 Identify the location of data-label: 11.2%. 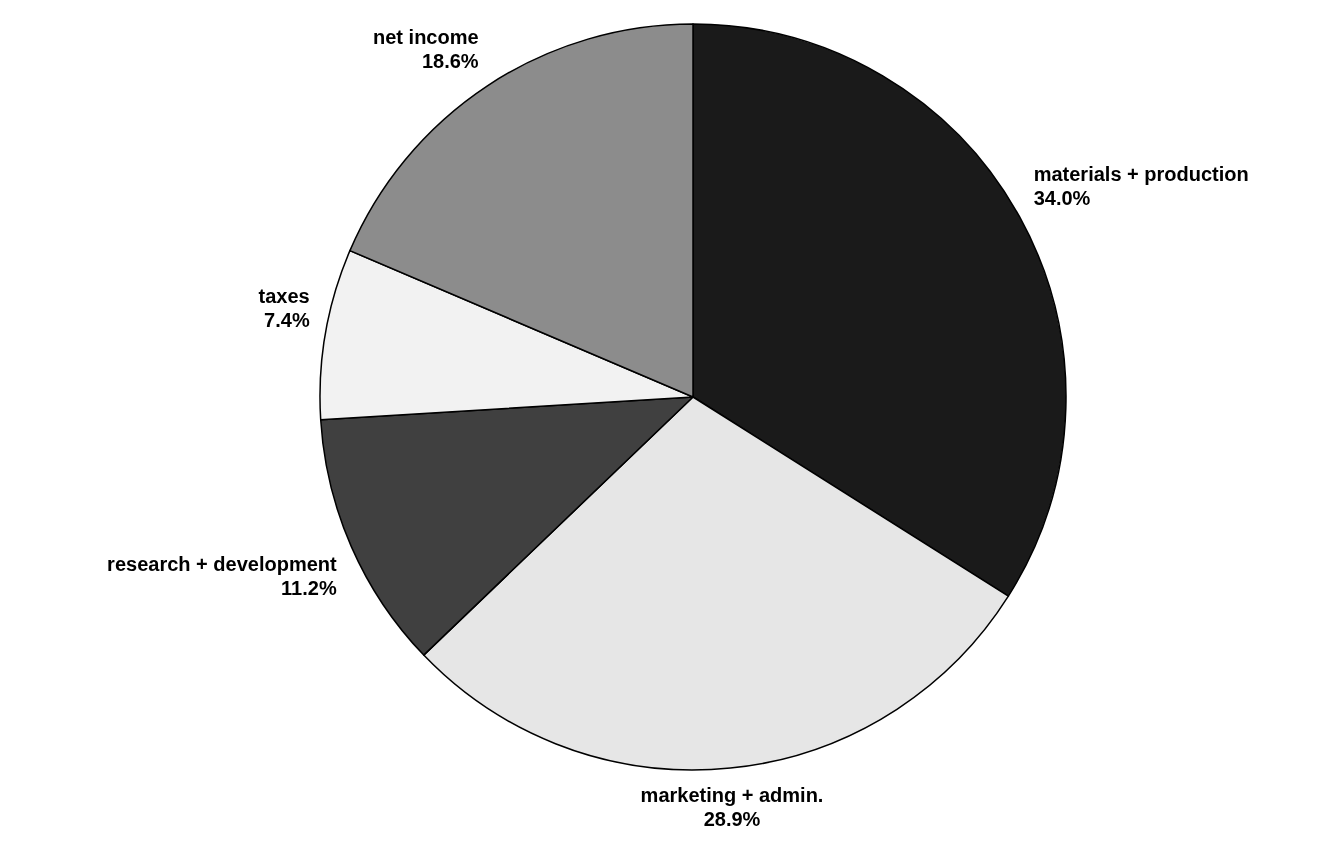
(309, 588).